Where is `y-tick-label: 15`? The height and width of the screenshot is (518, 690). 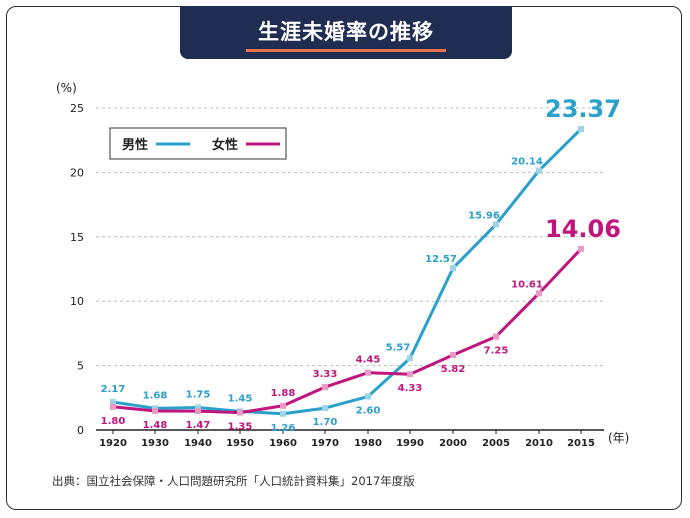 y-tick-label: 15 is located at coordinates (77, 237).